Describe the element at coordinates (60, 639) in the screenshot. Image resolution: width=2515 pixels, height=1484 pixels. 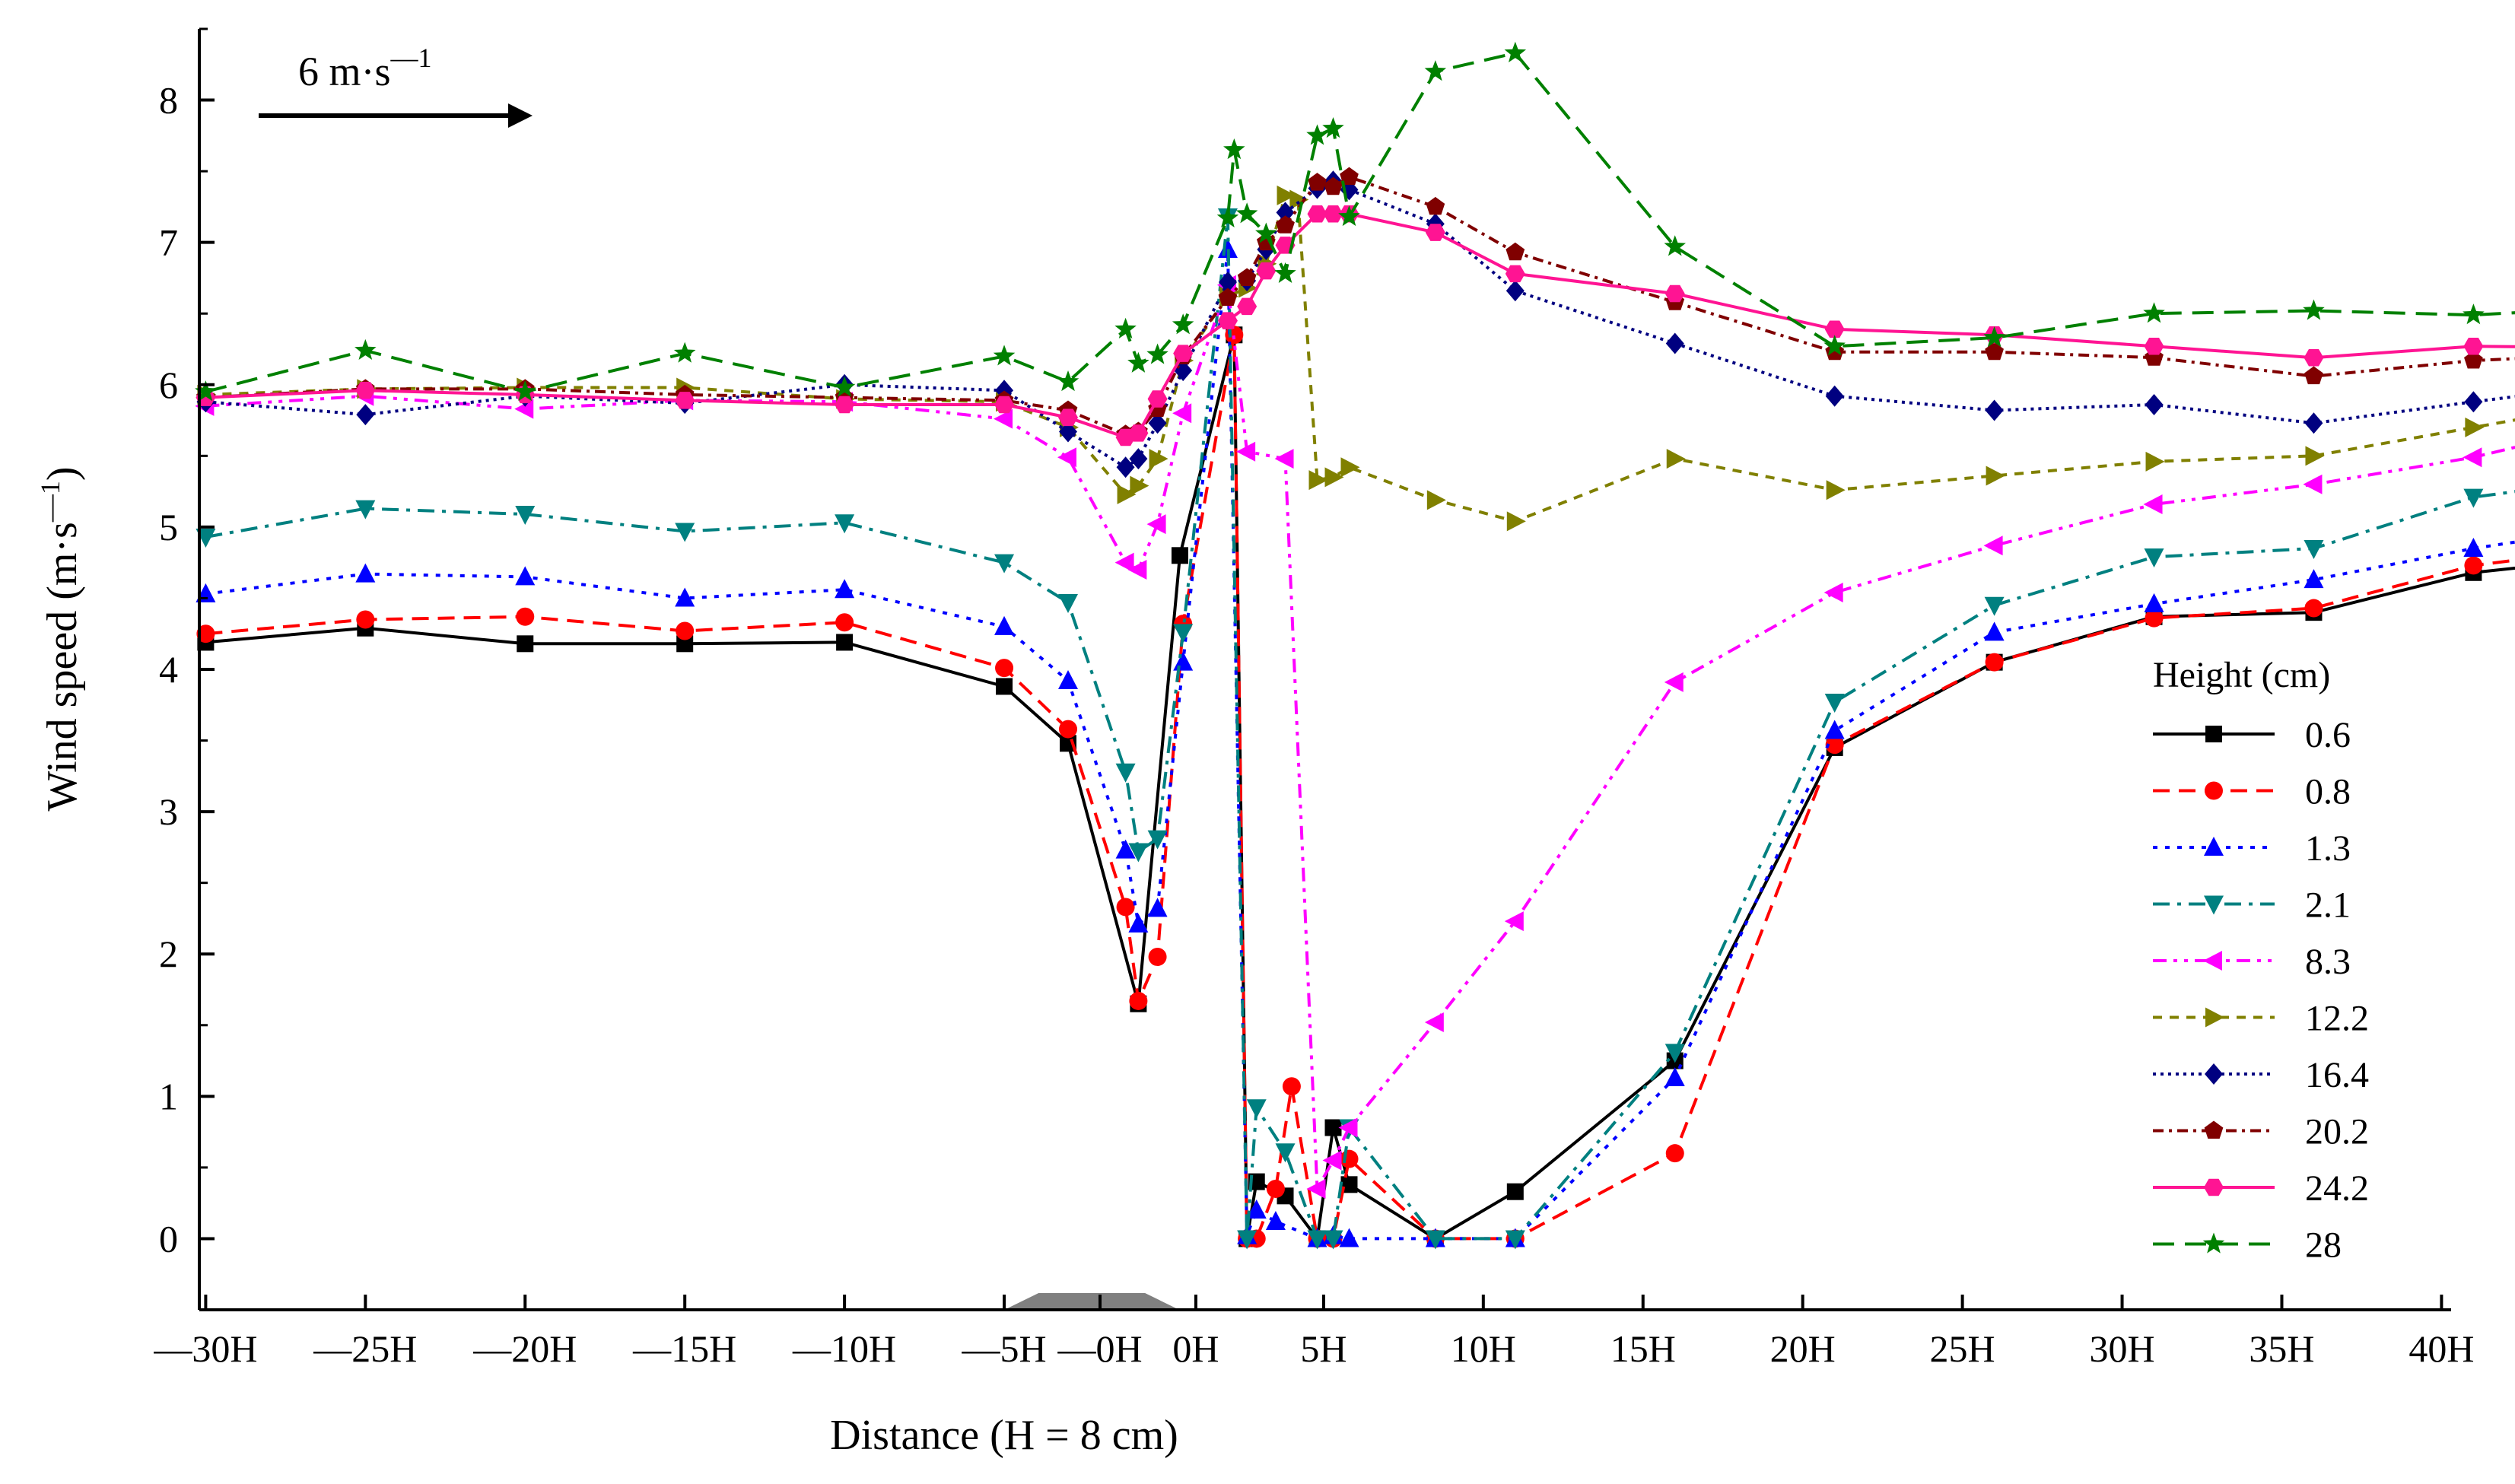
I see `y-axis-title: Wind speed (m·s—1)` at that location.